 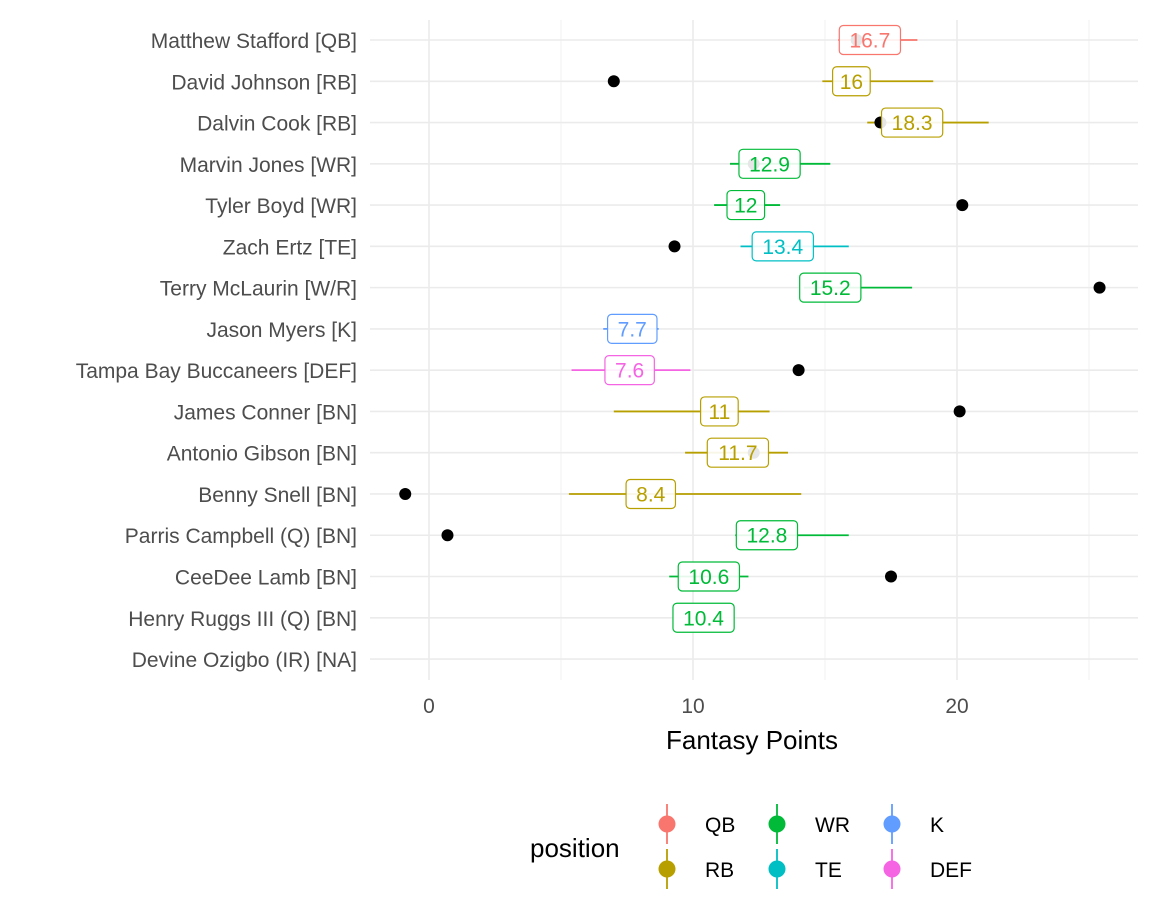 I want to click on legend-label: K, so click(x=937, y=825).